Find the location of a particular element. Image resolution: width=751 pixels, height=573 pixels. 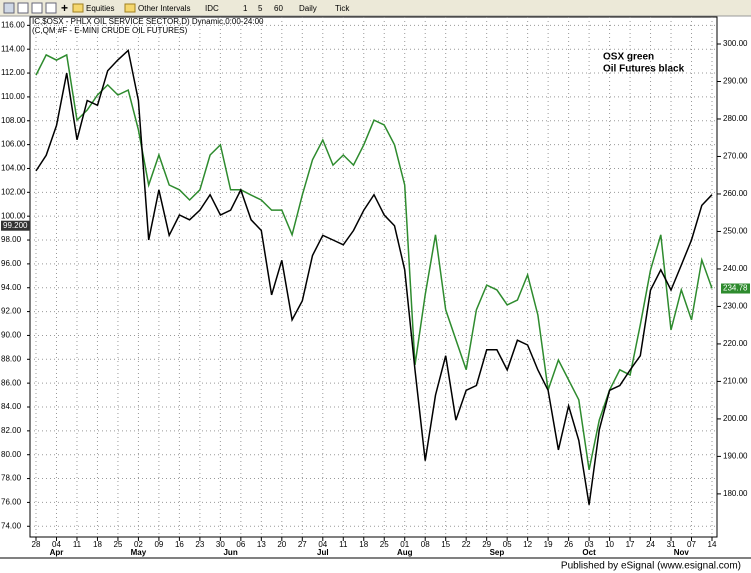

x-tick-label: 14 is located at coordinates (712, 544).